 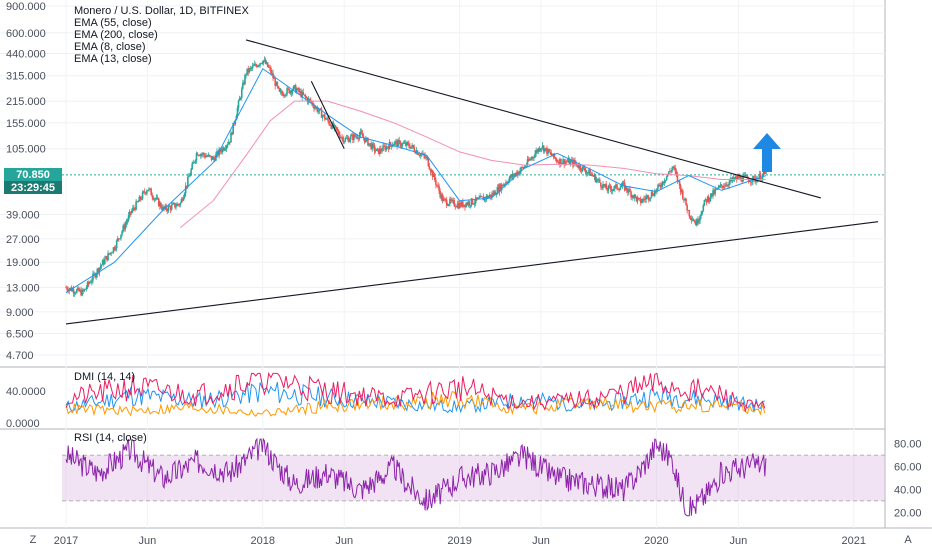 I want to click on price-tick-label: 27.000, so click(x=23, y=240).